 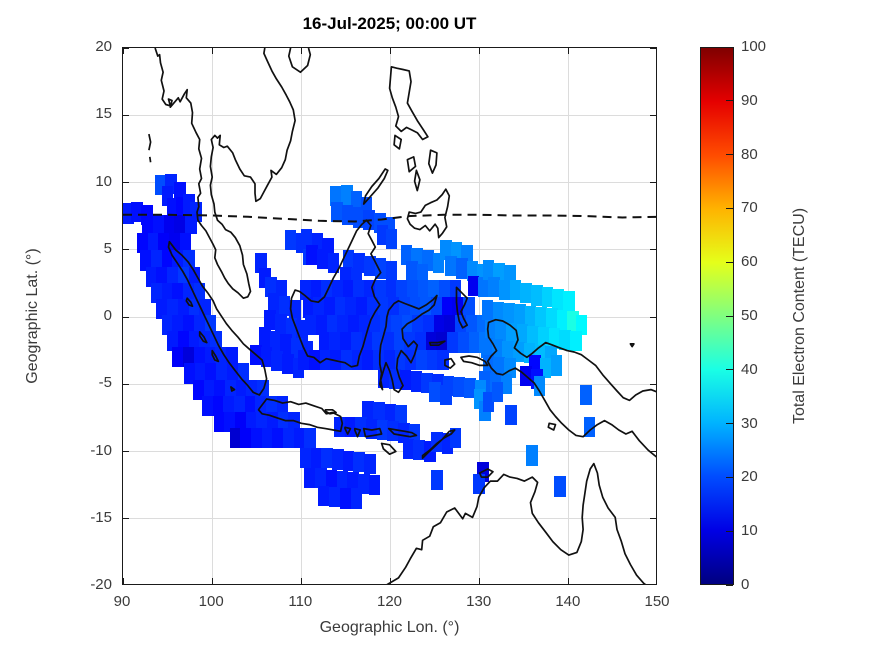 What do you see at coordinates (516, 523) in the screenshot?
I see `coastline-australia` at bounding box center [516, 523].